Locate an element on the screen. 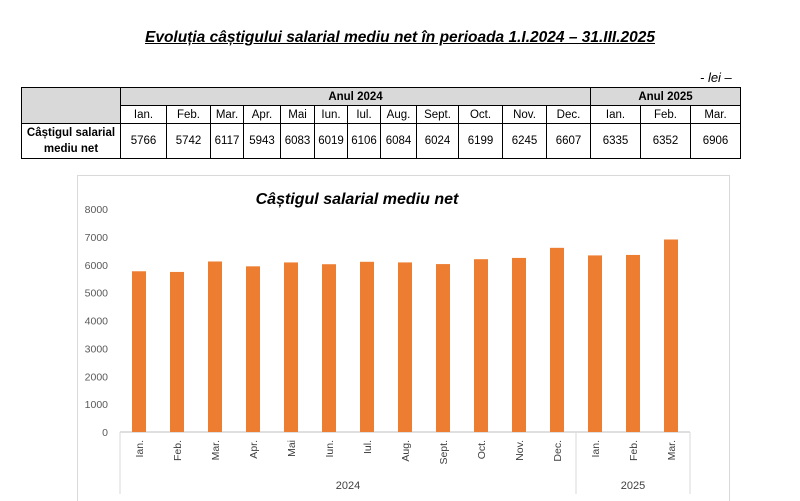 The height and width of the screenshot is (501, 800). x-tick-label: Dec. is located at coordinates (558, 451).